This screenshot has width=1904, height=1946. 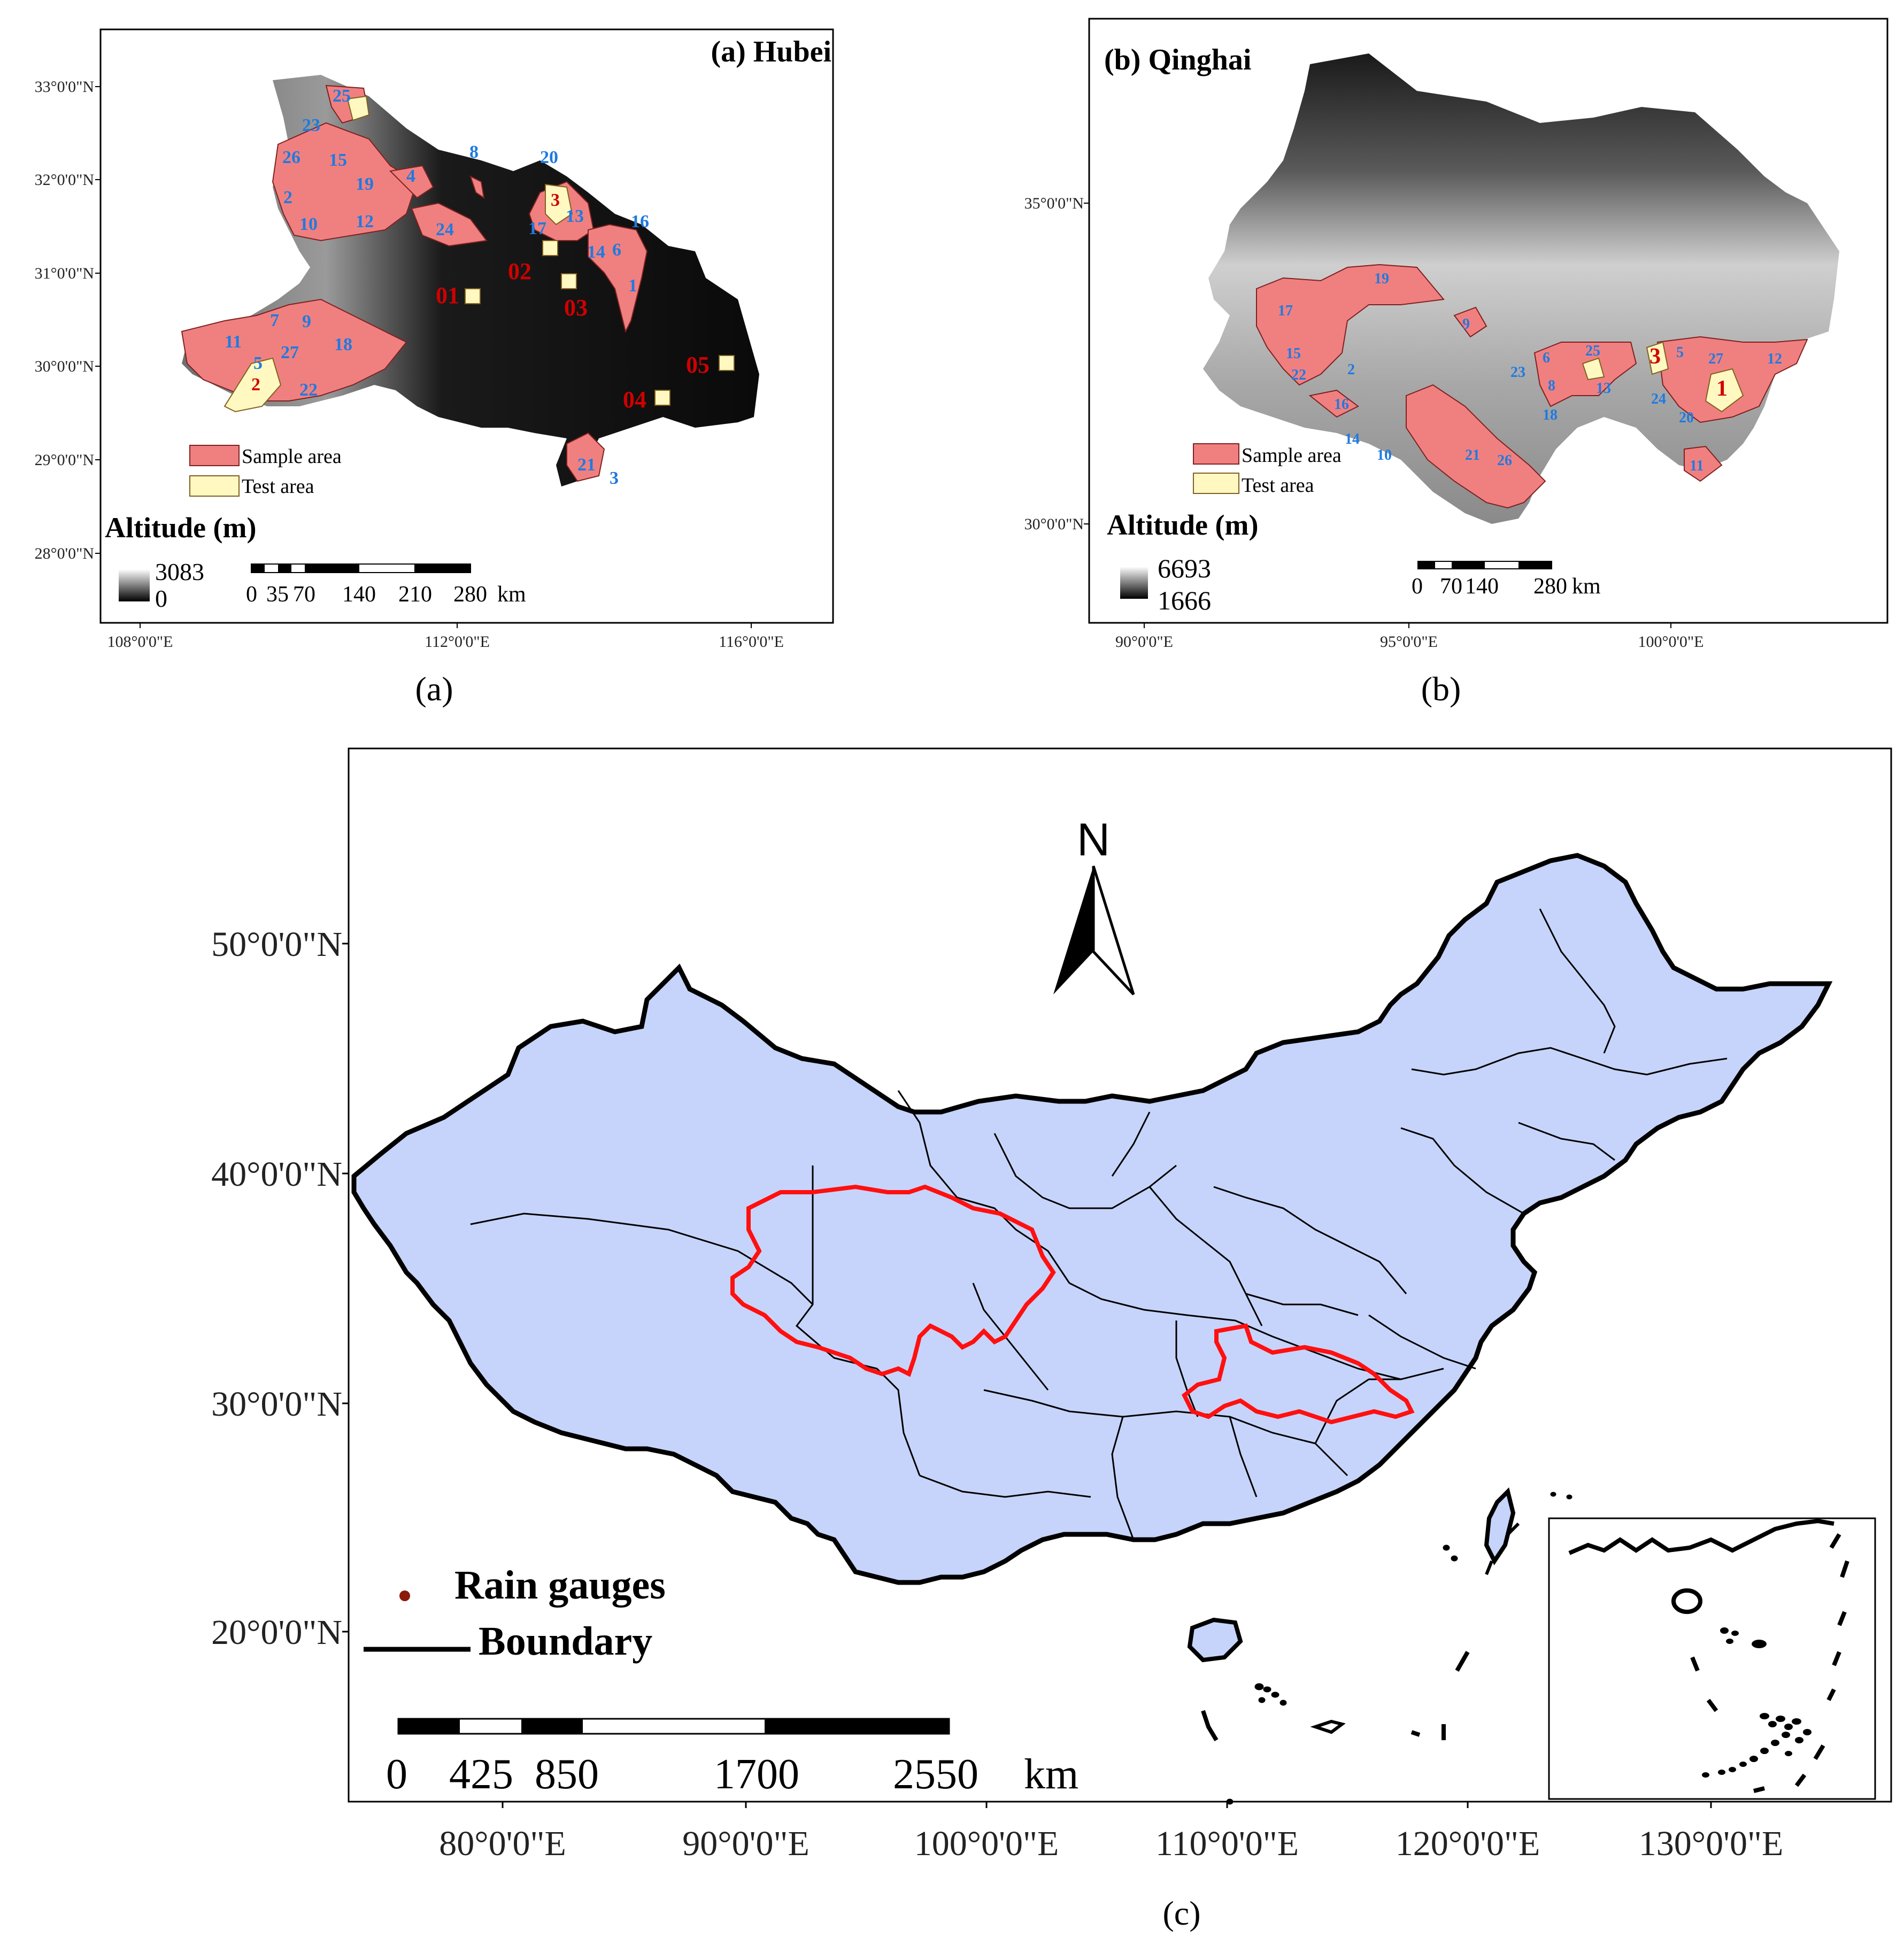 I want to click on hainan-island, so click(x=1215, y=1640).